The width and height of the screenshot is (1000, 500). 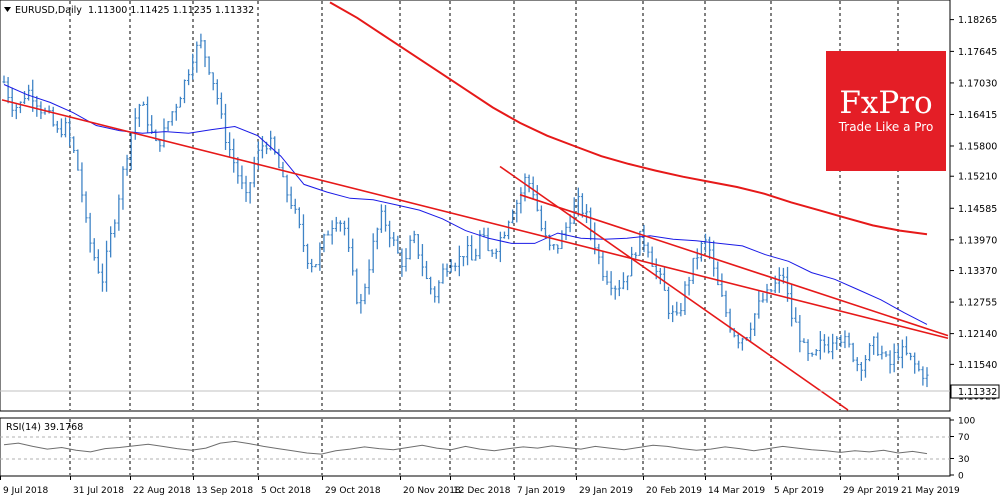 What do you see at coordinates (886, 127) in the screenshot?
I see `fxpro-logo-tagline: Trade Like a Pro` at bounding box center [886, 127].